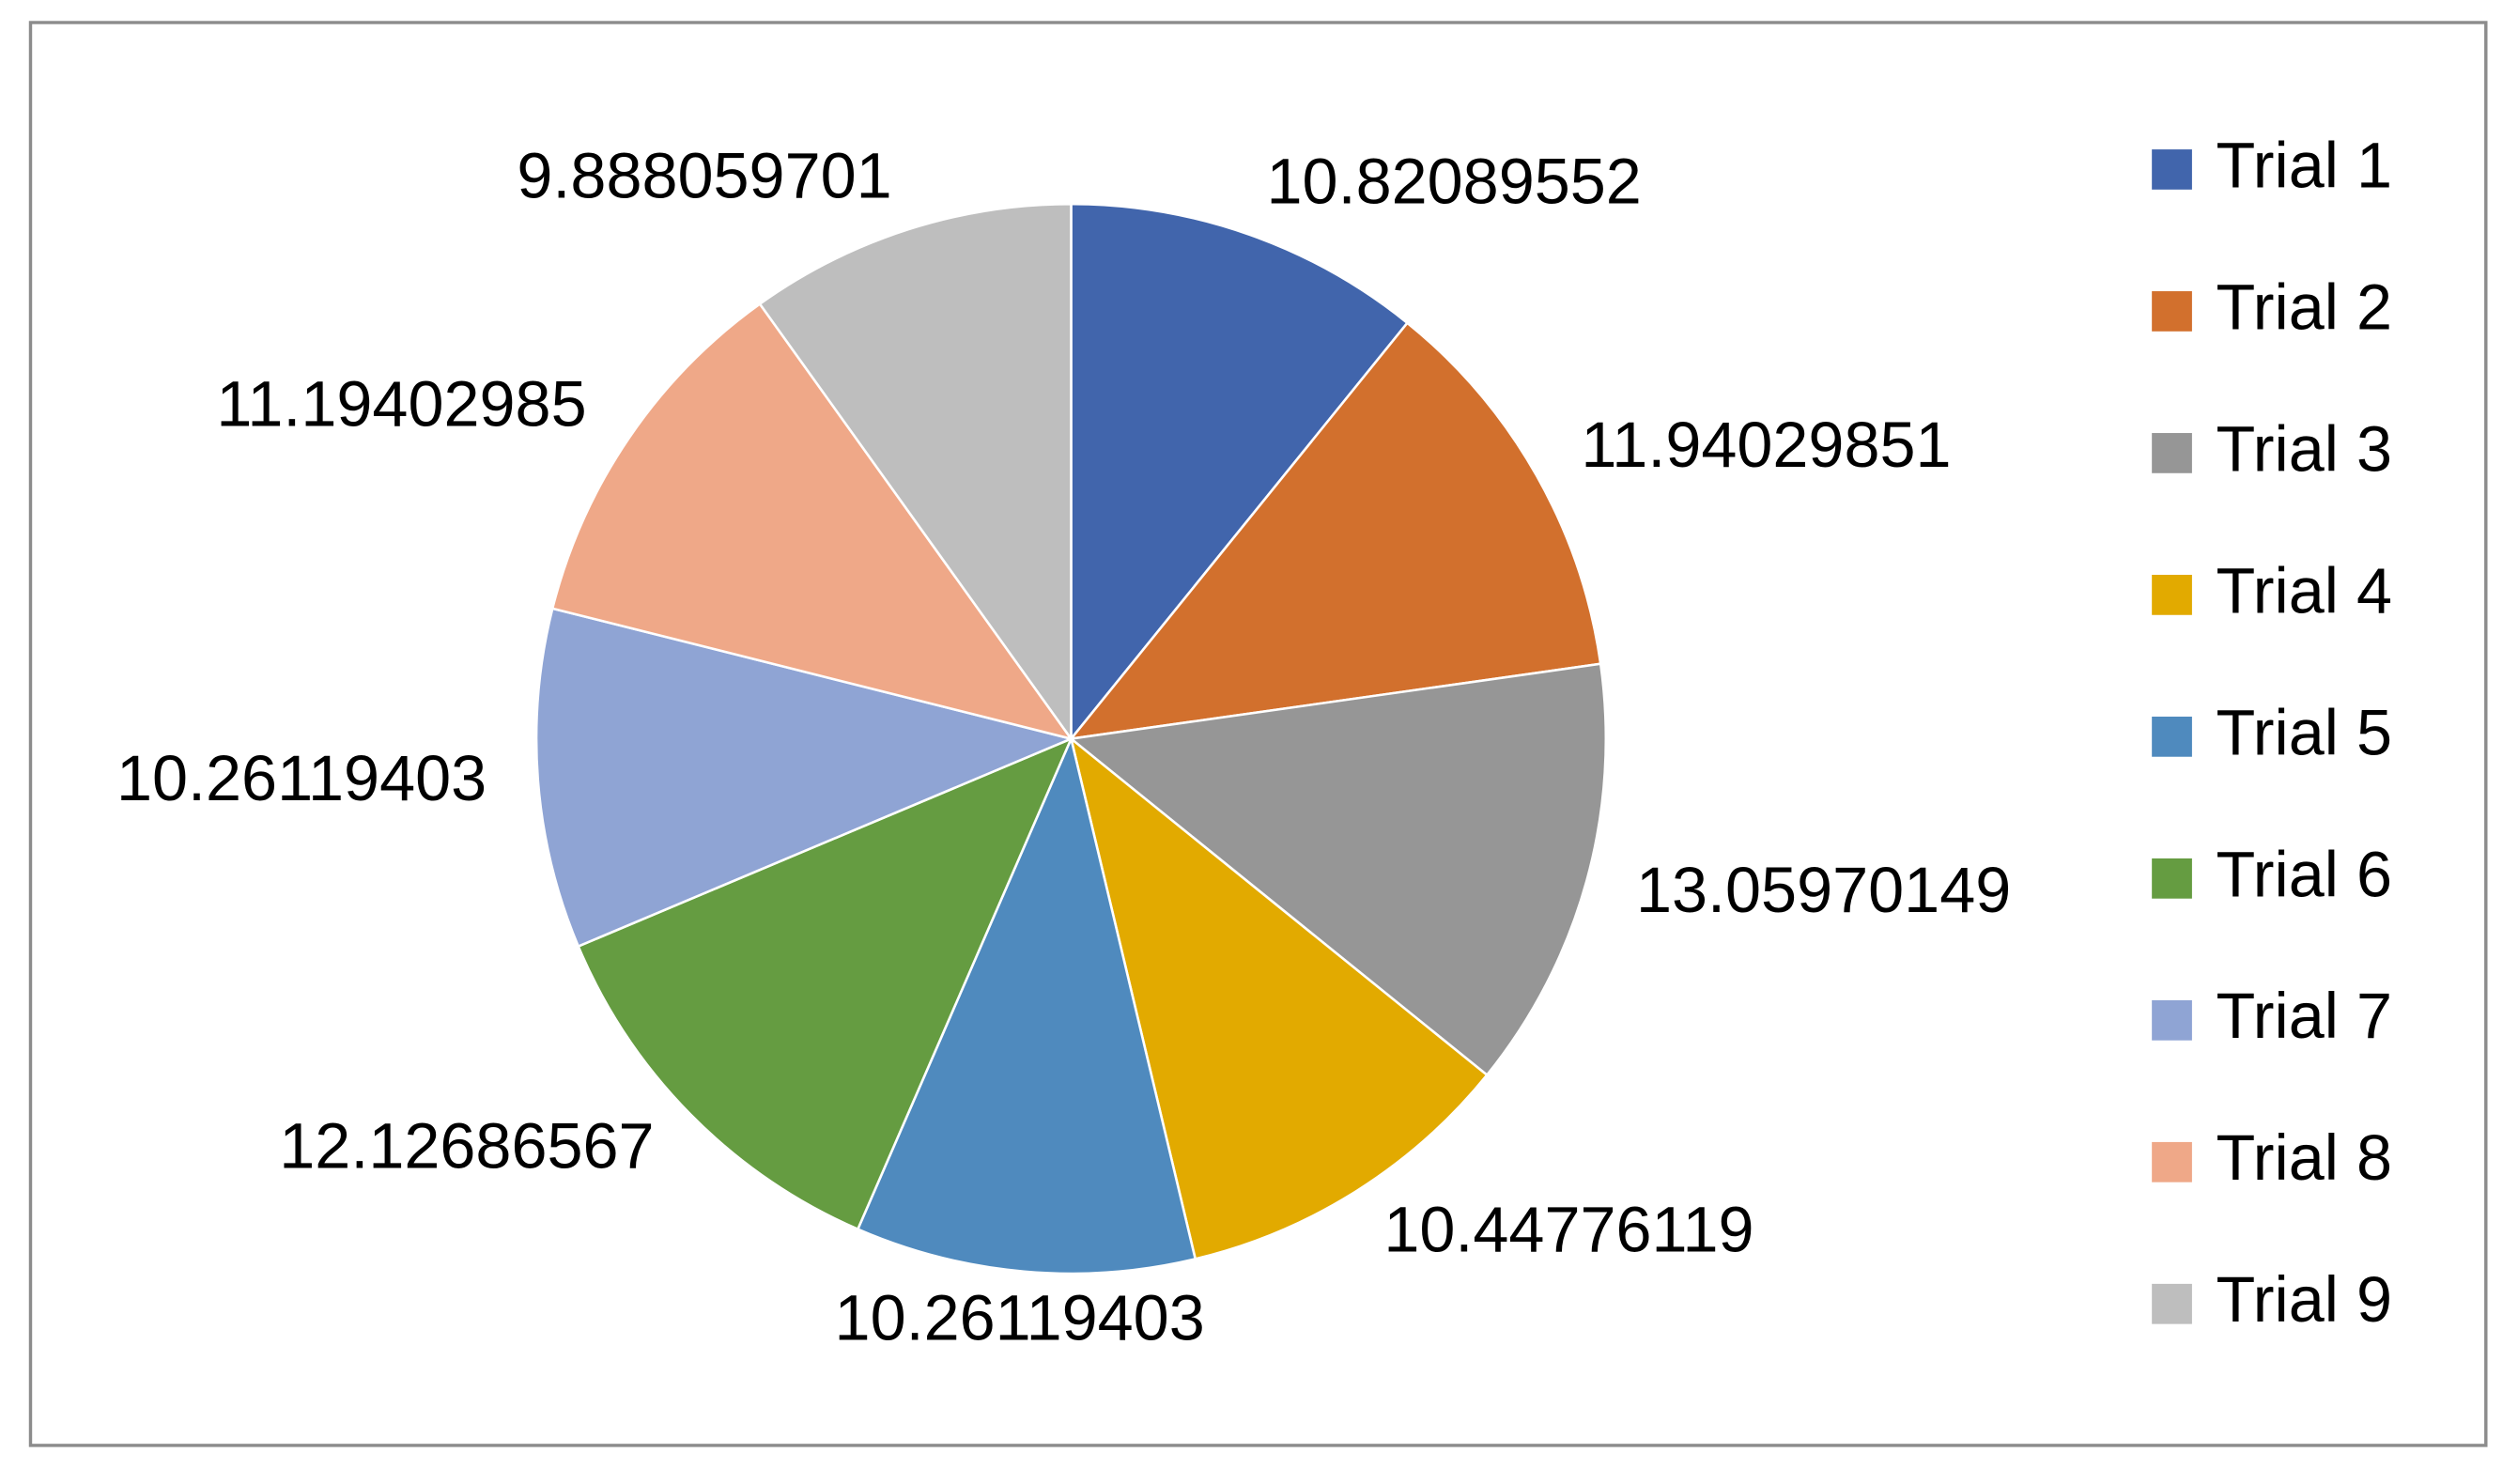 The width and height of the screenshot is (2518, 1484). What do you see at coordinates (467, 1146) in the screenshot?
I see `data-label: 12.12686567` at bounding box center [467, 1146].